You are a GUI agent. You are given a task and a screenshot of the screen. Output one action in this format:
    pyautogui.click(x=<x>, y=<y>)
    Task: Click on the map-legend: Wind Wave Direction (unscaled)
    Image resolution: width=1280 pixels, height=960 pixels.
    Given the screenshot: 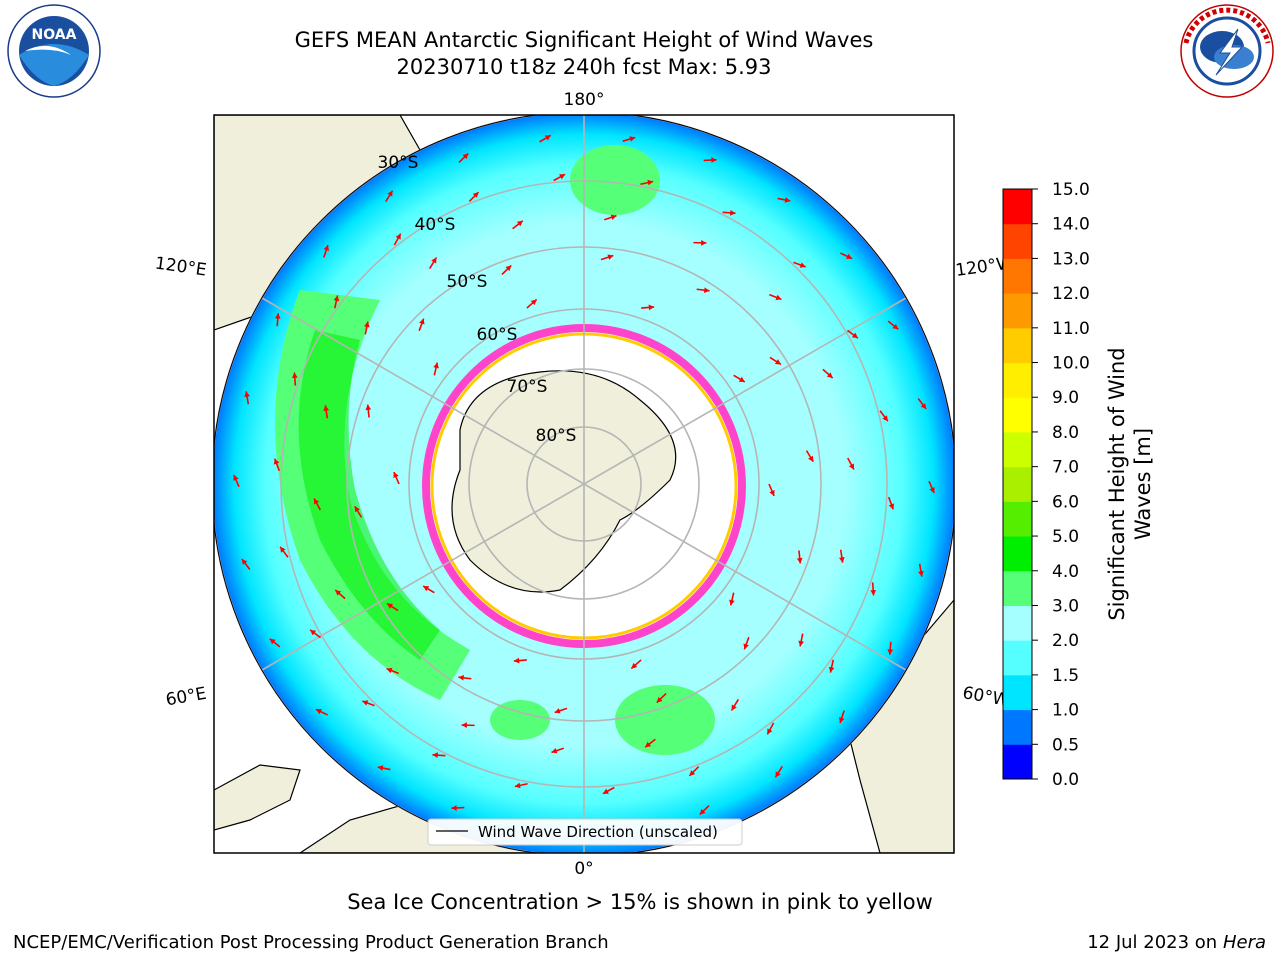 What is the action you would take?
    pyautogui.click(x=585, y=832)
    